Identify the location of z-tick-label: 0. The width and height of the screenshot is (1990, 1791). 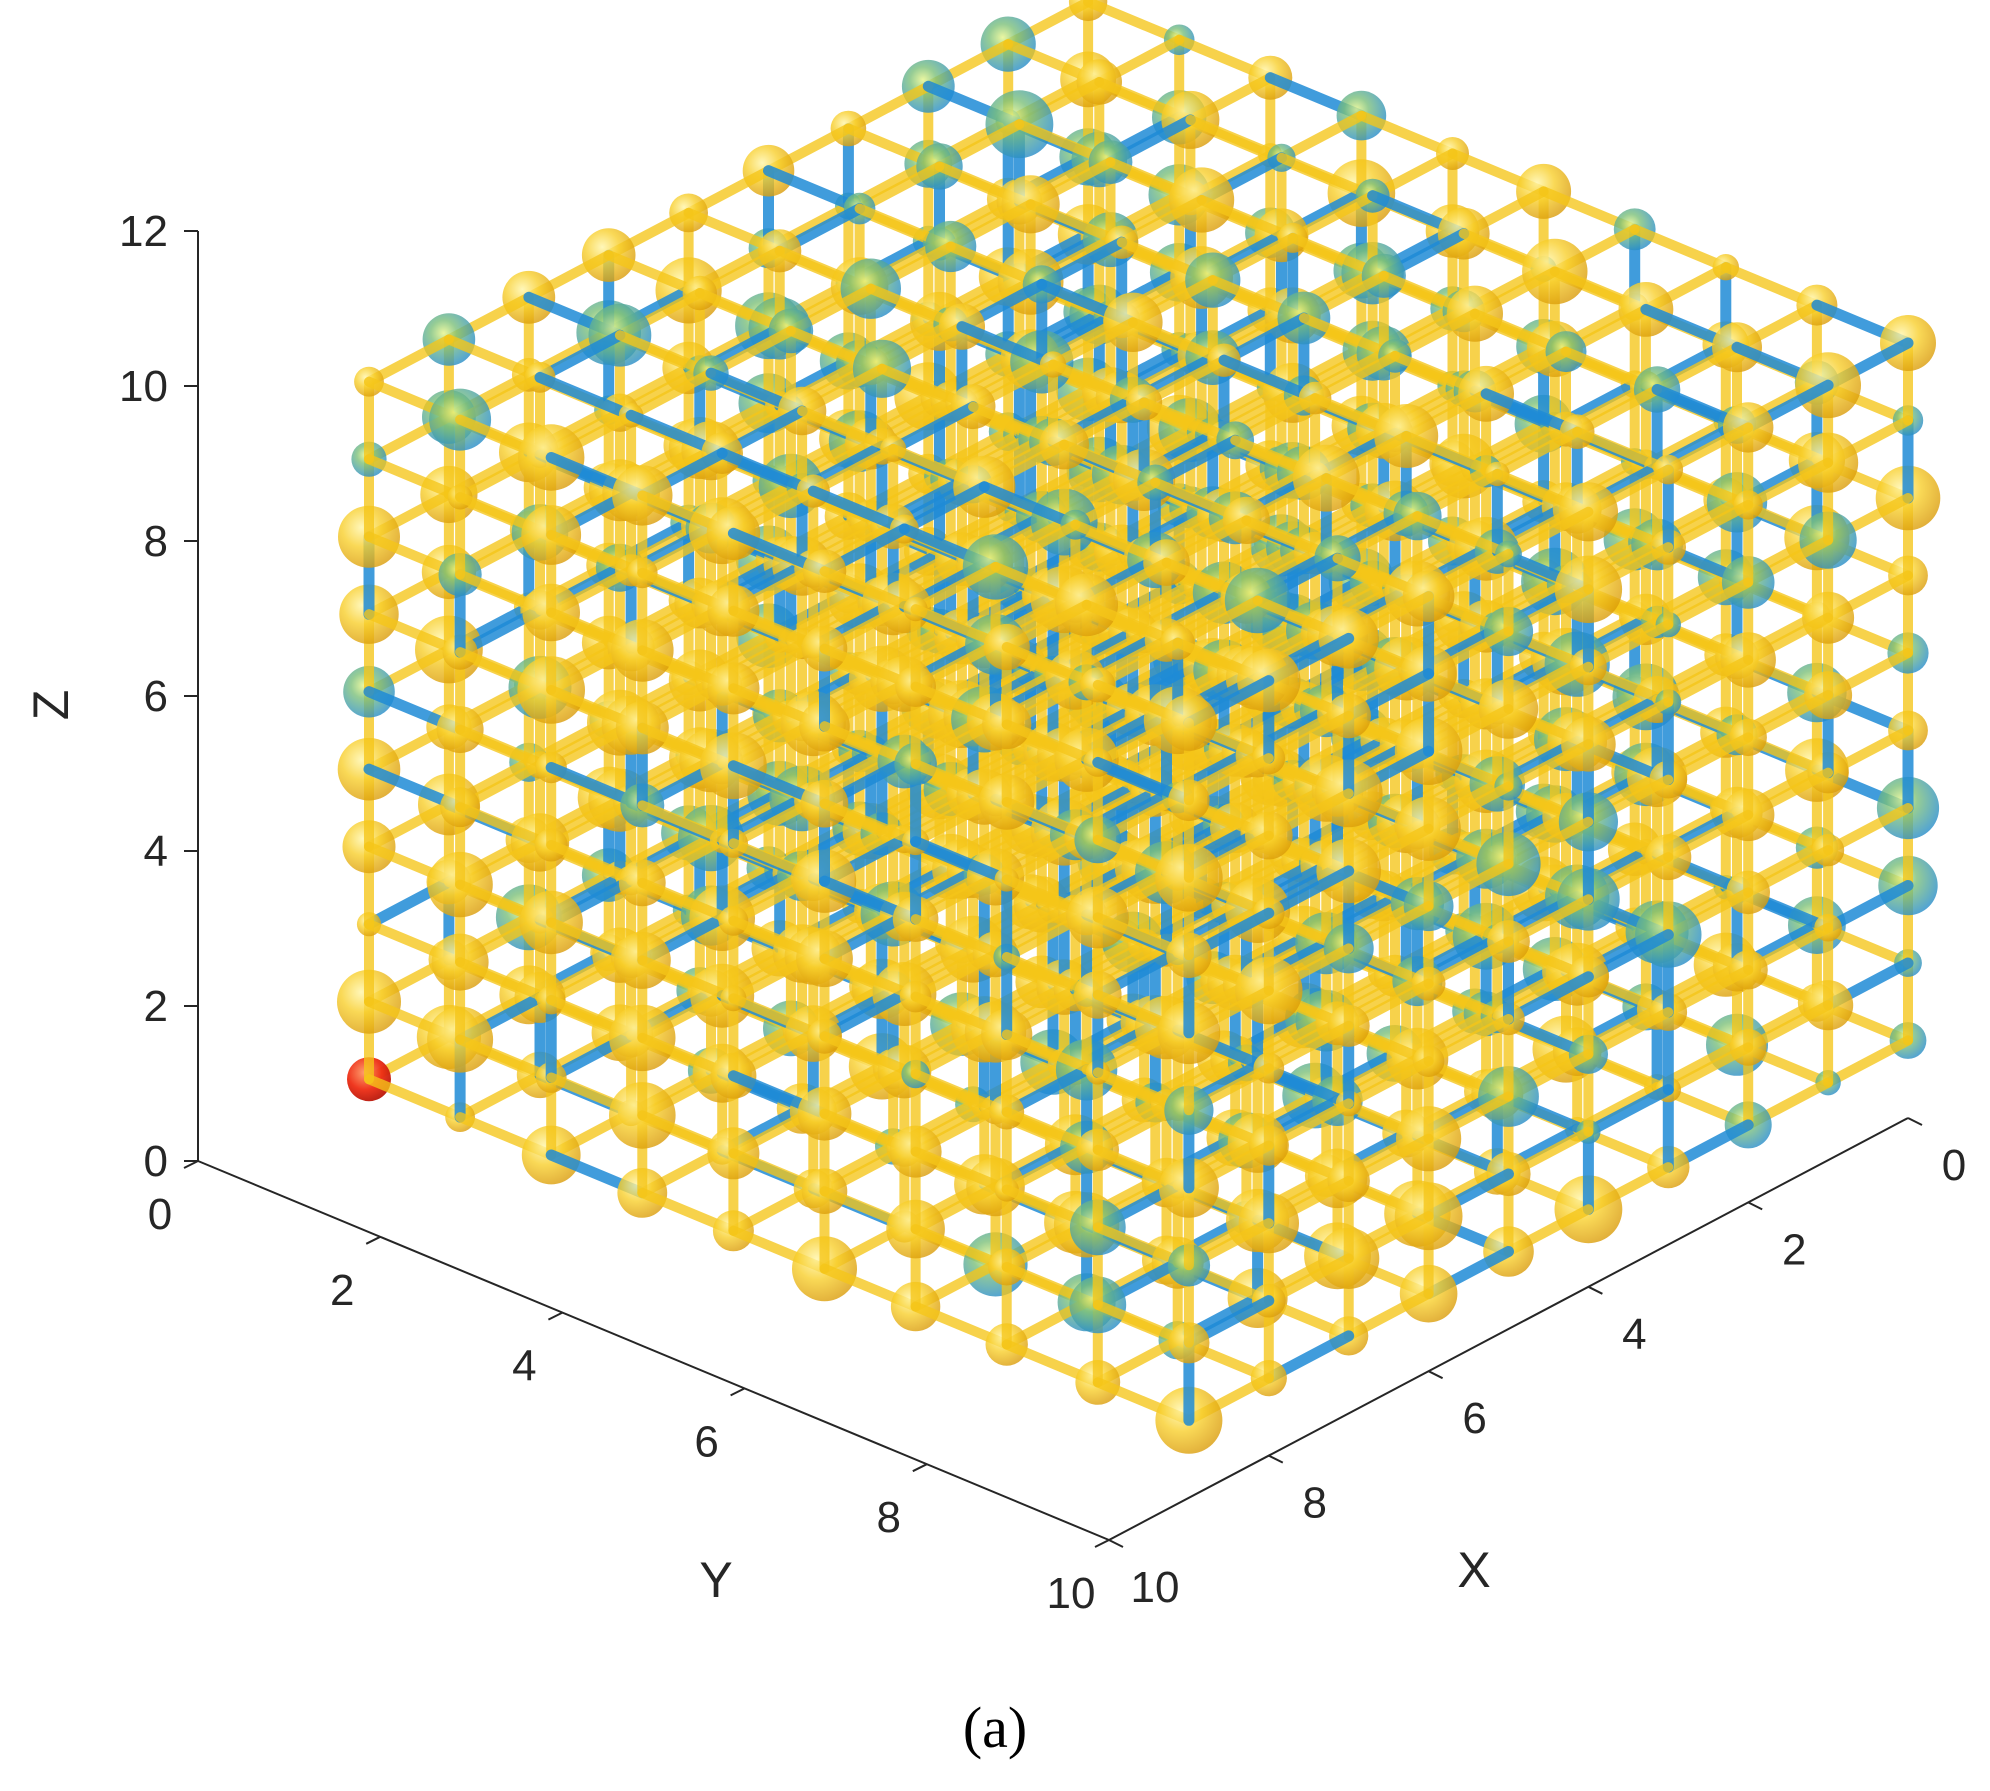
(156, 1161).